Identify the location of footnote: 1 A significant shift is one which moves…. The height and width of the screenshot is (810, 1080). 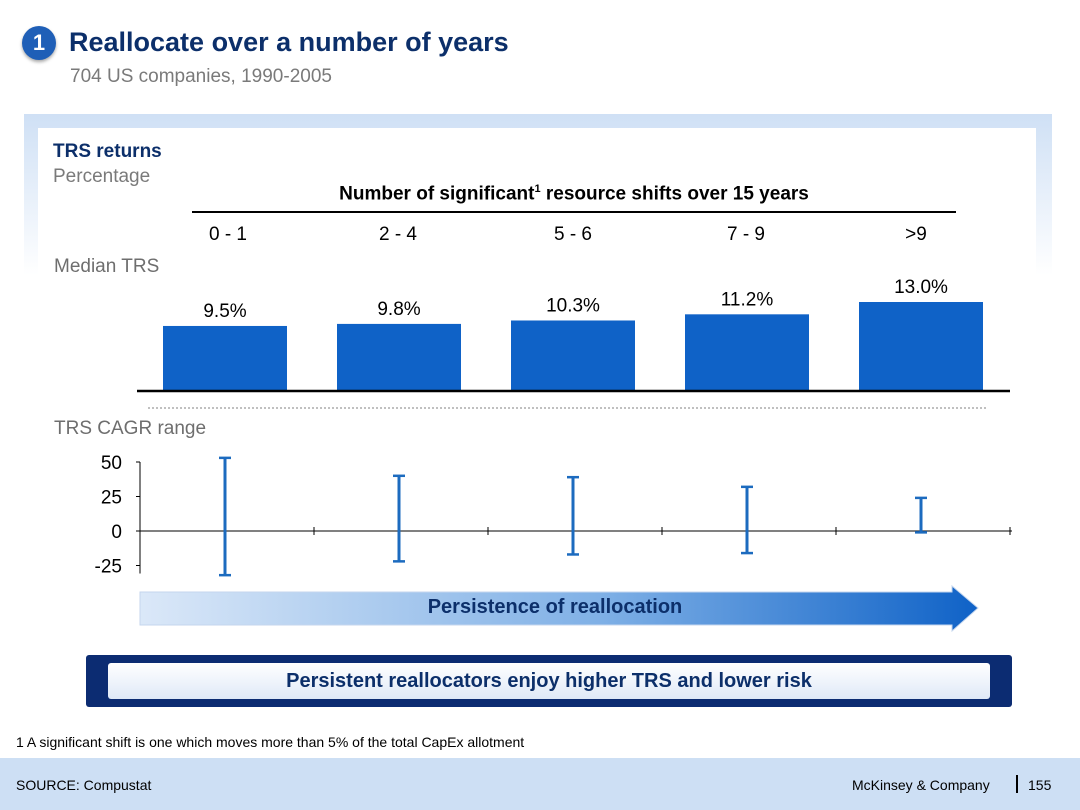
(270, 742).